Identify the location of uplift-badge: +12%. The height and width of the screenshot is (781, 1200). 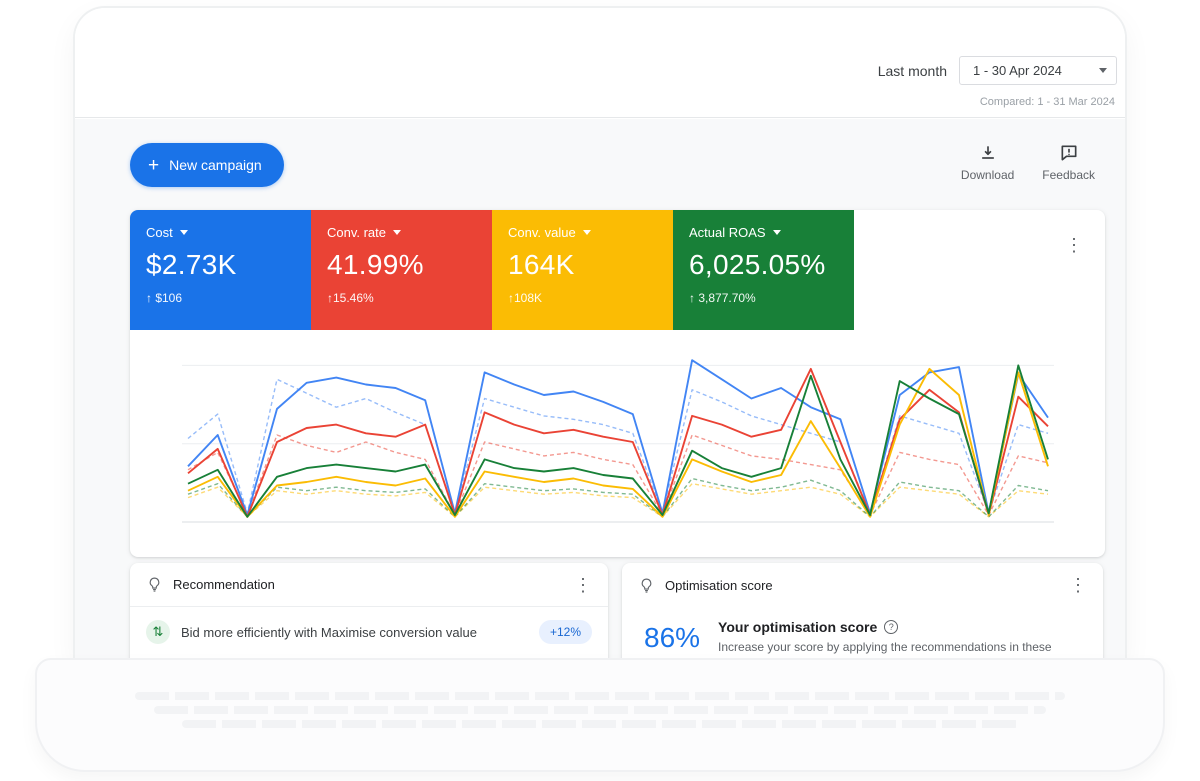
(565, 632).